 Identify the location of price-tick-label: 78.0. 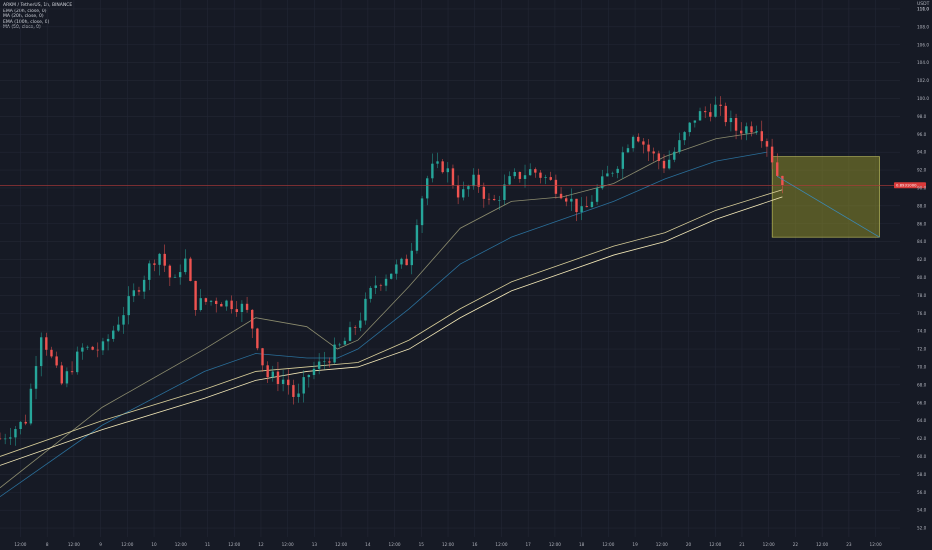
(922, 295).